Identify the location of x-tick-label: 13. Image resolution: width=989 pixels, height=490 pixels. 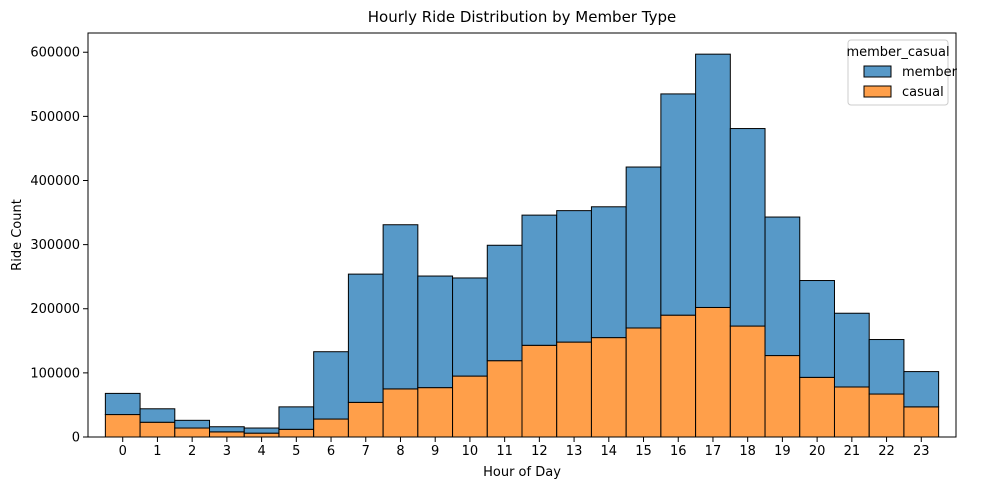
(574, 451).